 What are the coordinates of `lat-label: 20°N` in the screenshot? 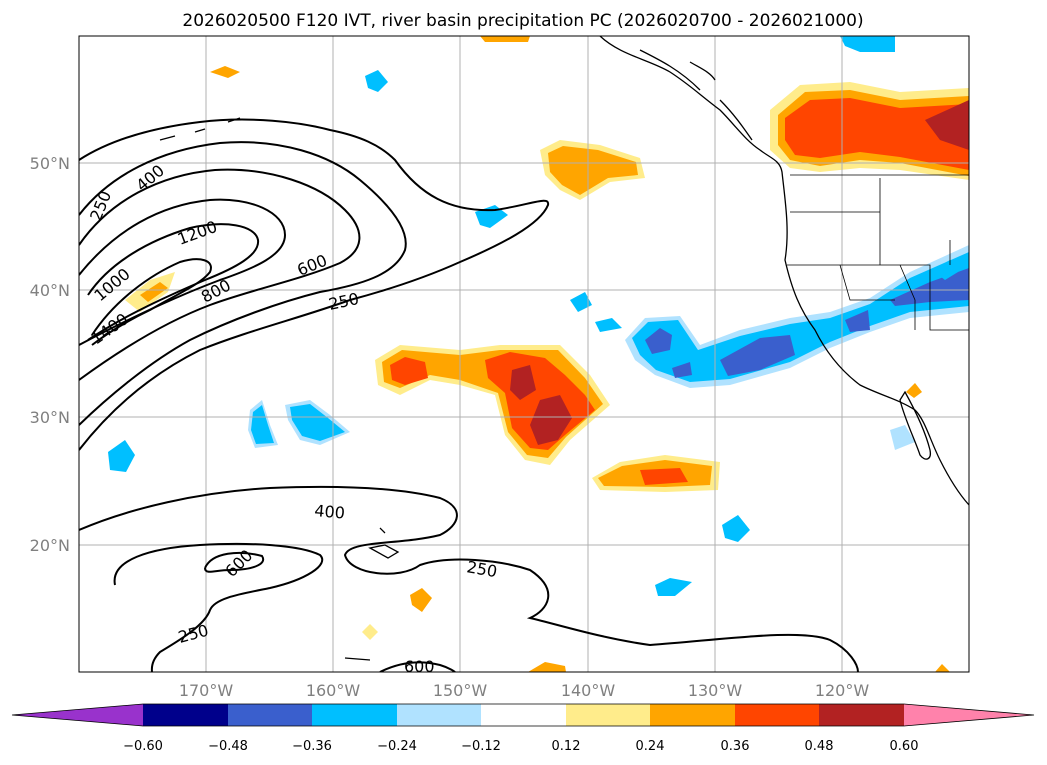 It's located at (50, 545).